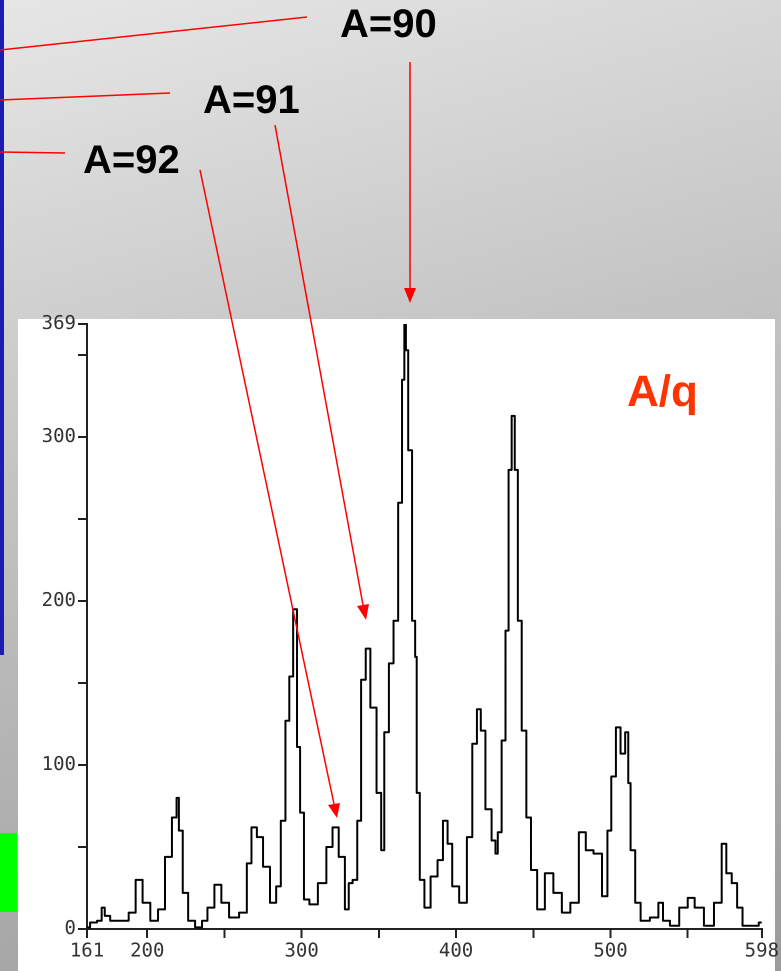 Image resolution: width=781 pixels, height=971 pixels. Describe the element at coordinates (147, 950) in the screenshot. I see `x-tick-label: 200` at that location.